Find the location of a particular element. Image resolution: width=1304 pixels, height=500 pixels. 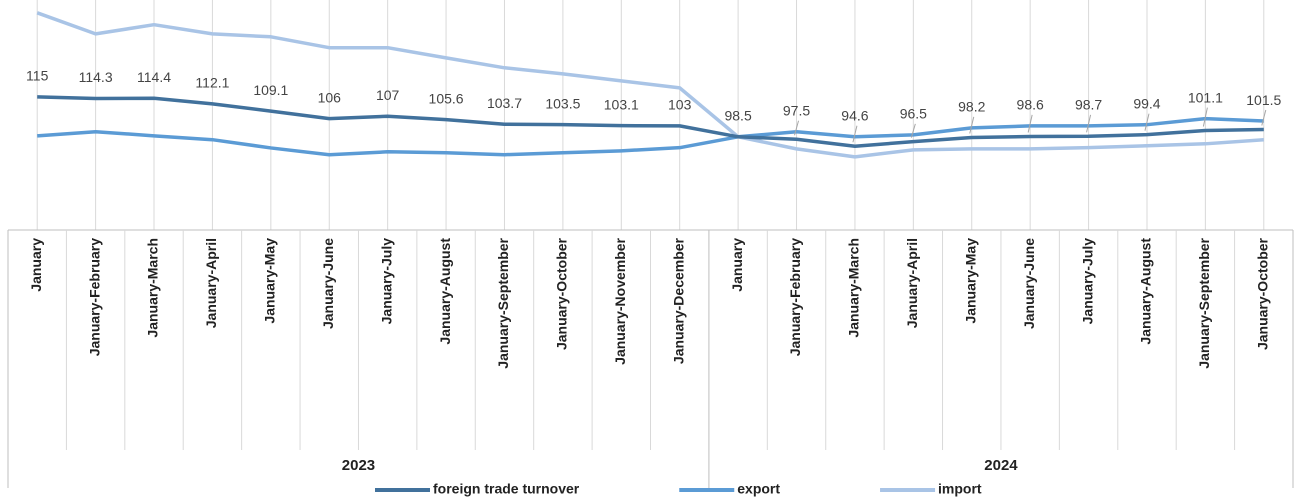

data-label: 115 is located at coordinates (37, 76).